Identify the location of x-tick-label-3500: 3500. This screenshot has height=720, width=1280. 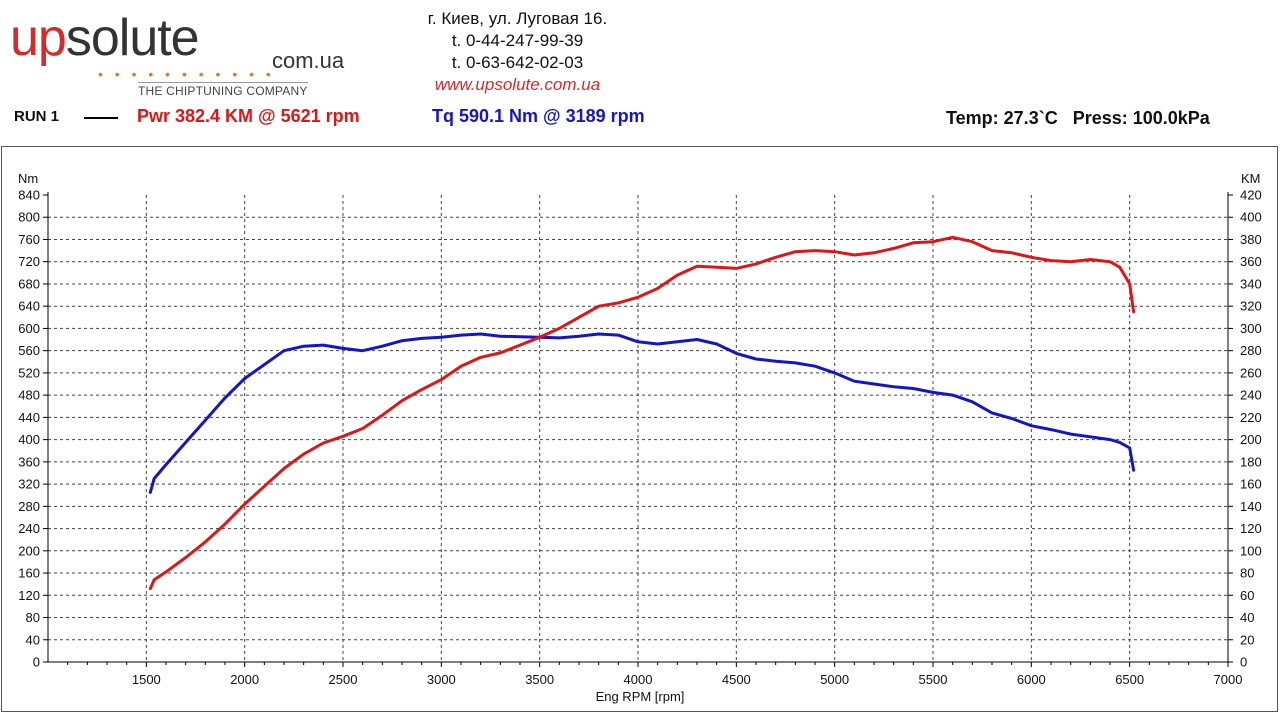
(539, 679).